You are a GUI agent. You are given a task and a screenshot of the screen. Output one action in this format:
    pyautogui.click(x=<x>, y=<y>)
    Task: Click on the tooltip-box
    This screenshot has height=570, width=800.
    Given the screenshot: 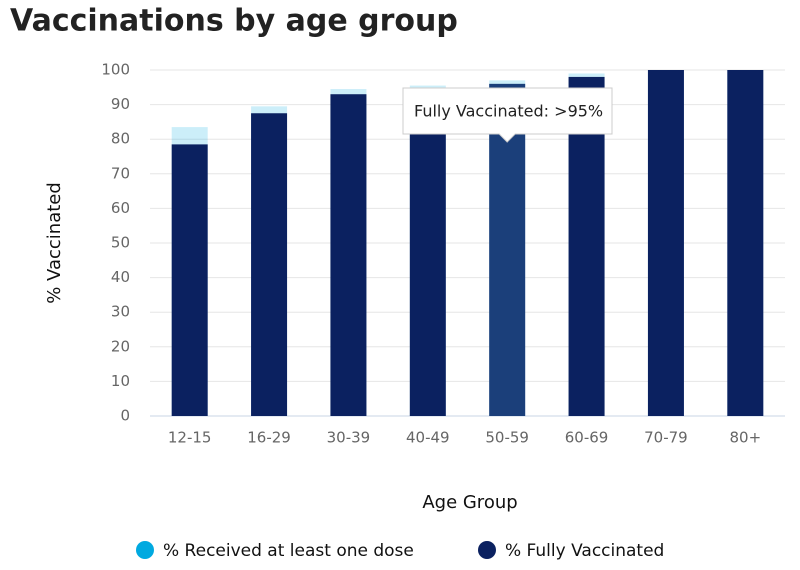 What is the action you would take?
    pyautogui.click(x=507, y=115)
    